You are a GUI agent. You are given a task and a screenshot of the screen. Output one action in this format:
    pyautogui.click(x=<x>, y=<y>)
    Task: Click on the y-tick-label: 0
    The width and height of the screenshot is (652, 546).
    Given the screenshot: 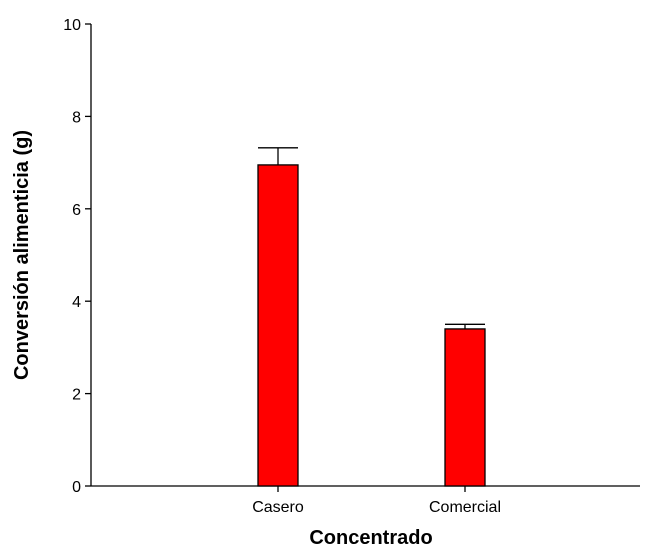 What is the action you would take?
    pyautogui.click(x=76, y=487)
    